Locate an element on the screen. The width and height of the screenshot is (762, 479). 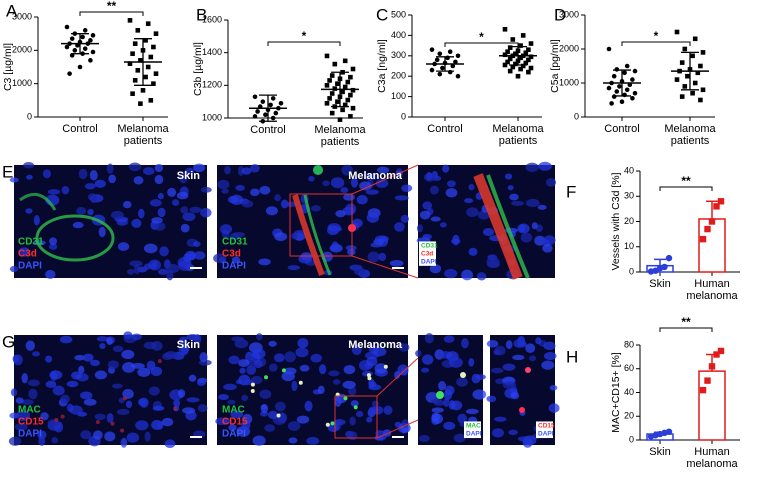
y-tick-label: 20 is located at coordinates (629, 221).